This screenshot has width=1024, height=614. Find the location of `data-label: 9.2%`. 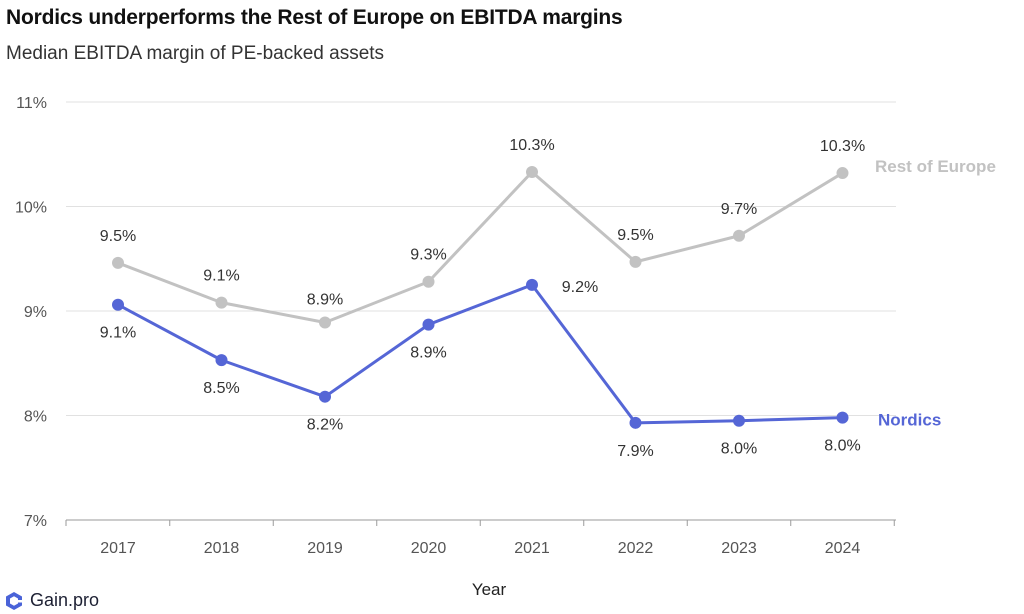

data-label: 9.2% is located at coordinates (580, 287).